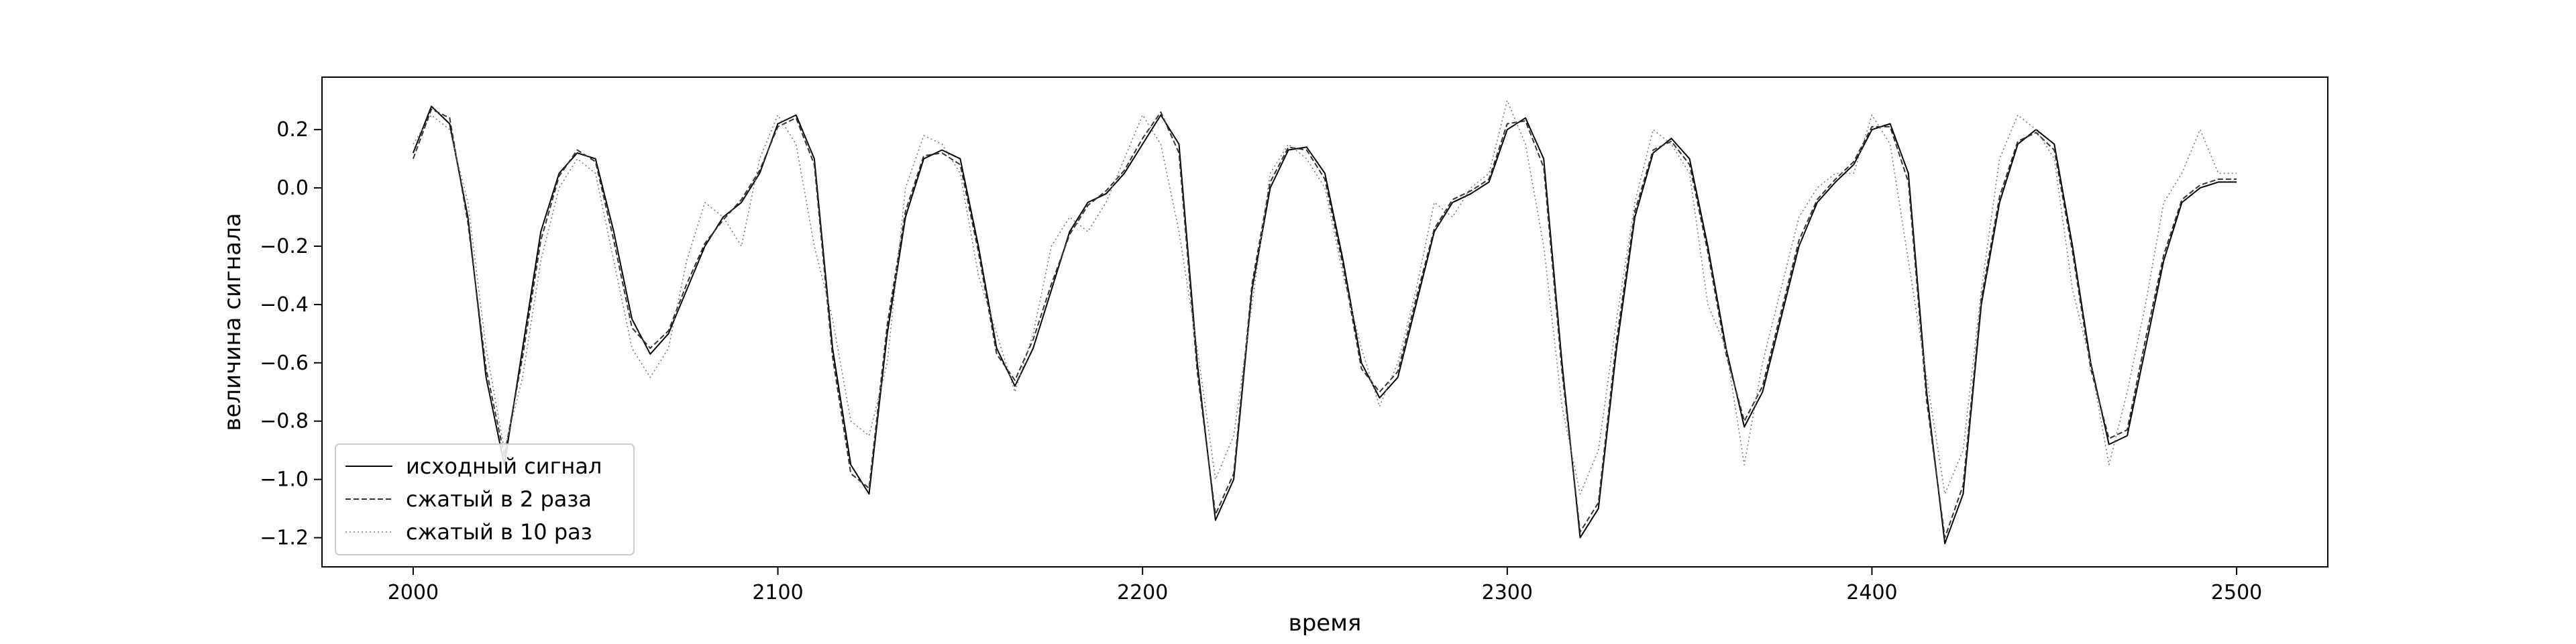 The image size is (2576, 644). Describe the element at coordinates (232, 322) in the screenshot. I see `y-axis-label: величина сигнала` at that location.